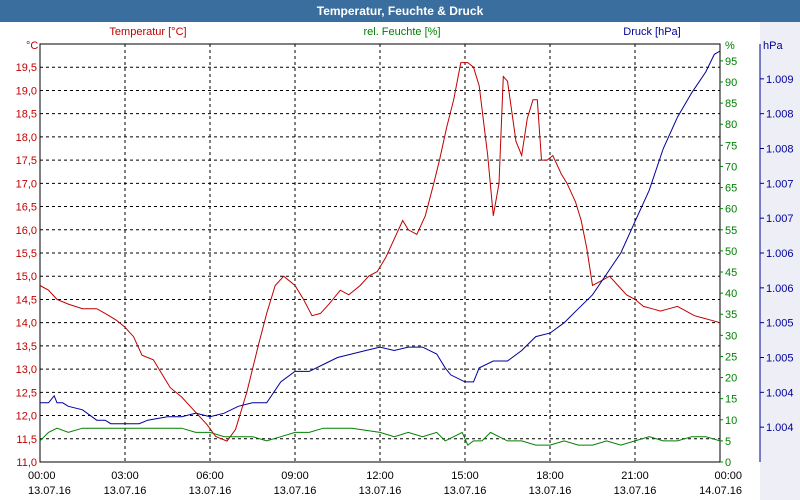  What do you see at coordinates (26, 300) in the screenshot?
I see `temperature-tick-label: 14,5` at bounding box center [26, 300].